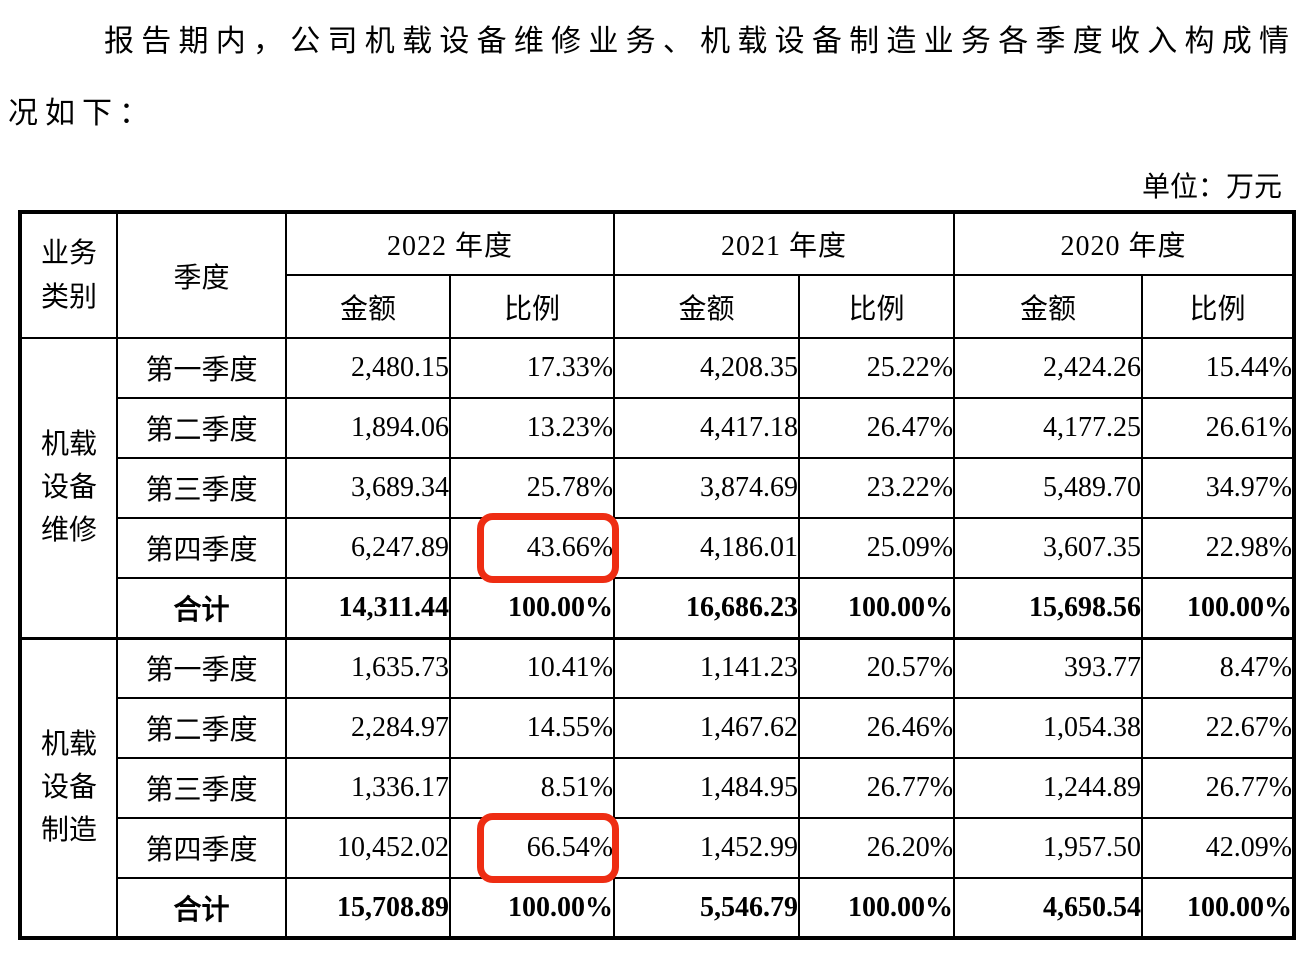 Image resolution: width=1310 pixels, height=954 pixels. Describe the element at coordinates (1048, 667) in the screenshot. I see `amount-cell: 393.77` at that location.